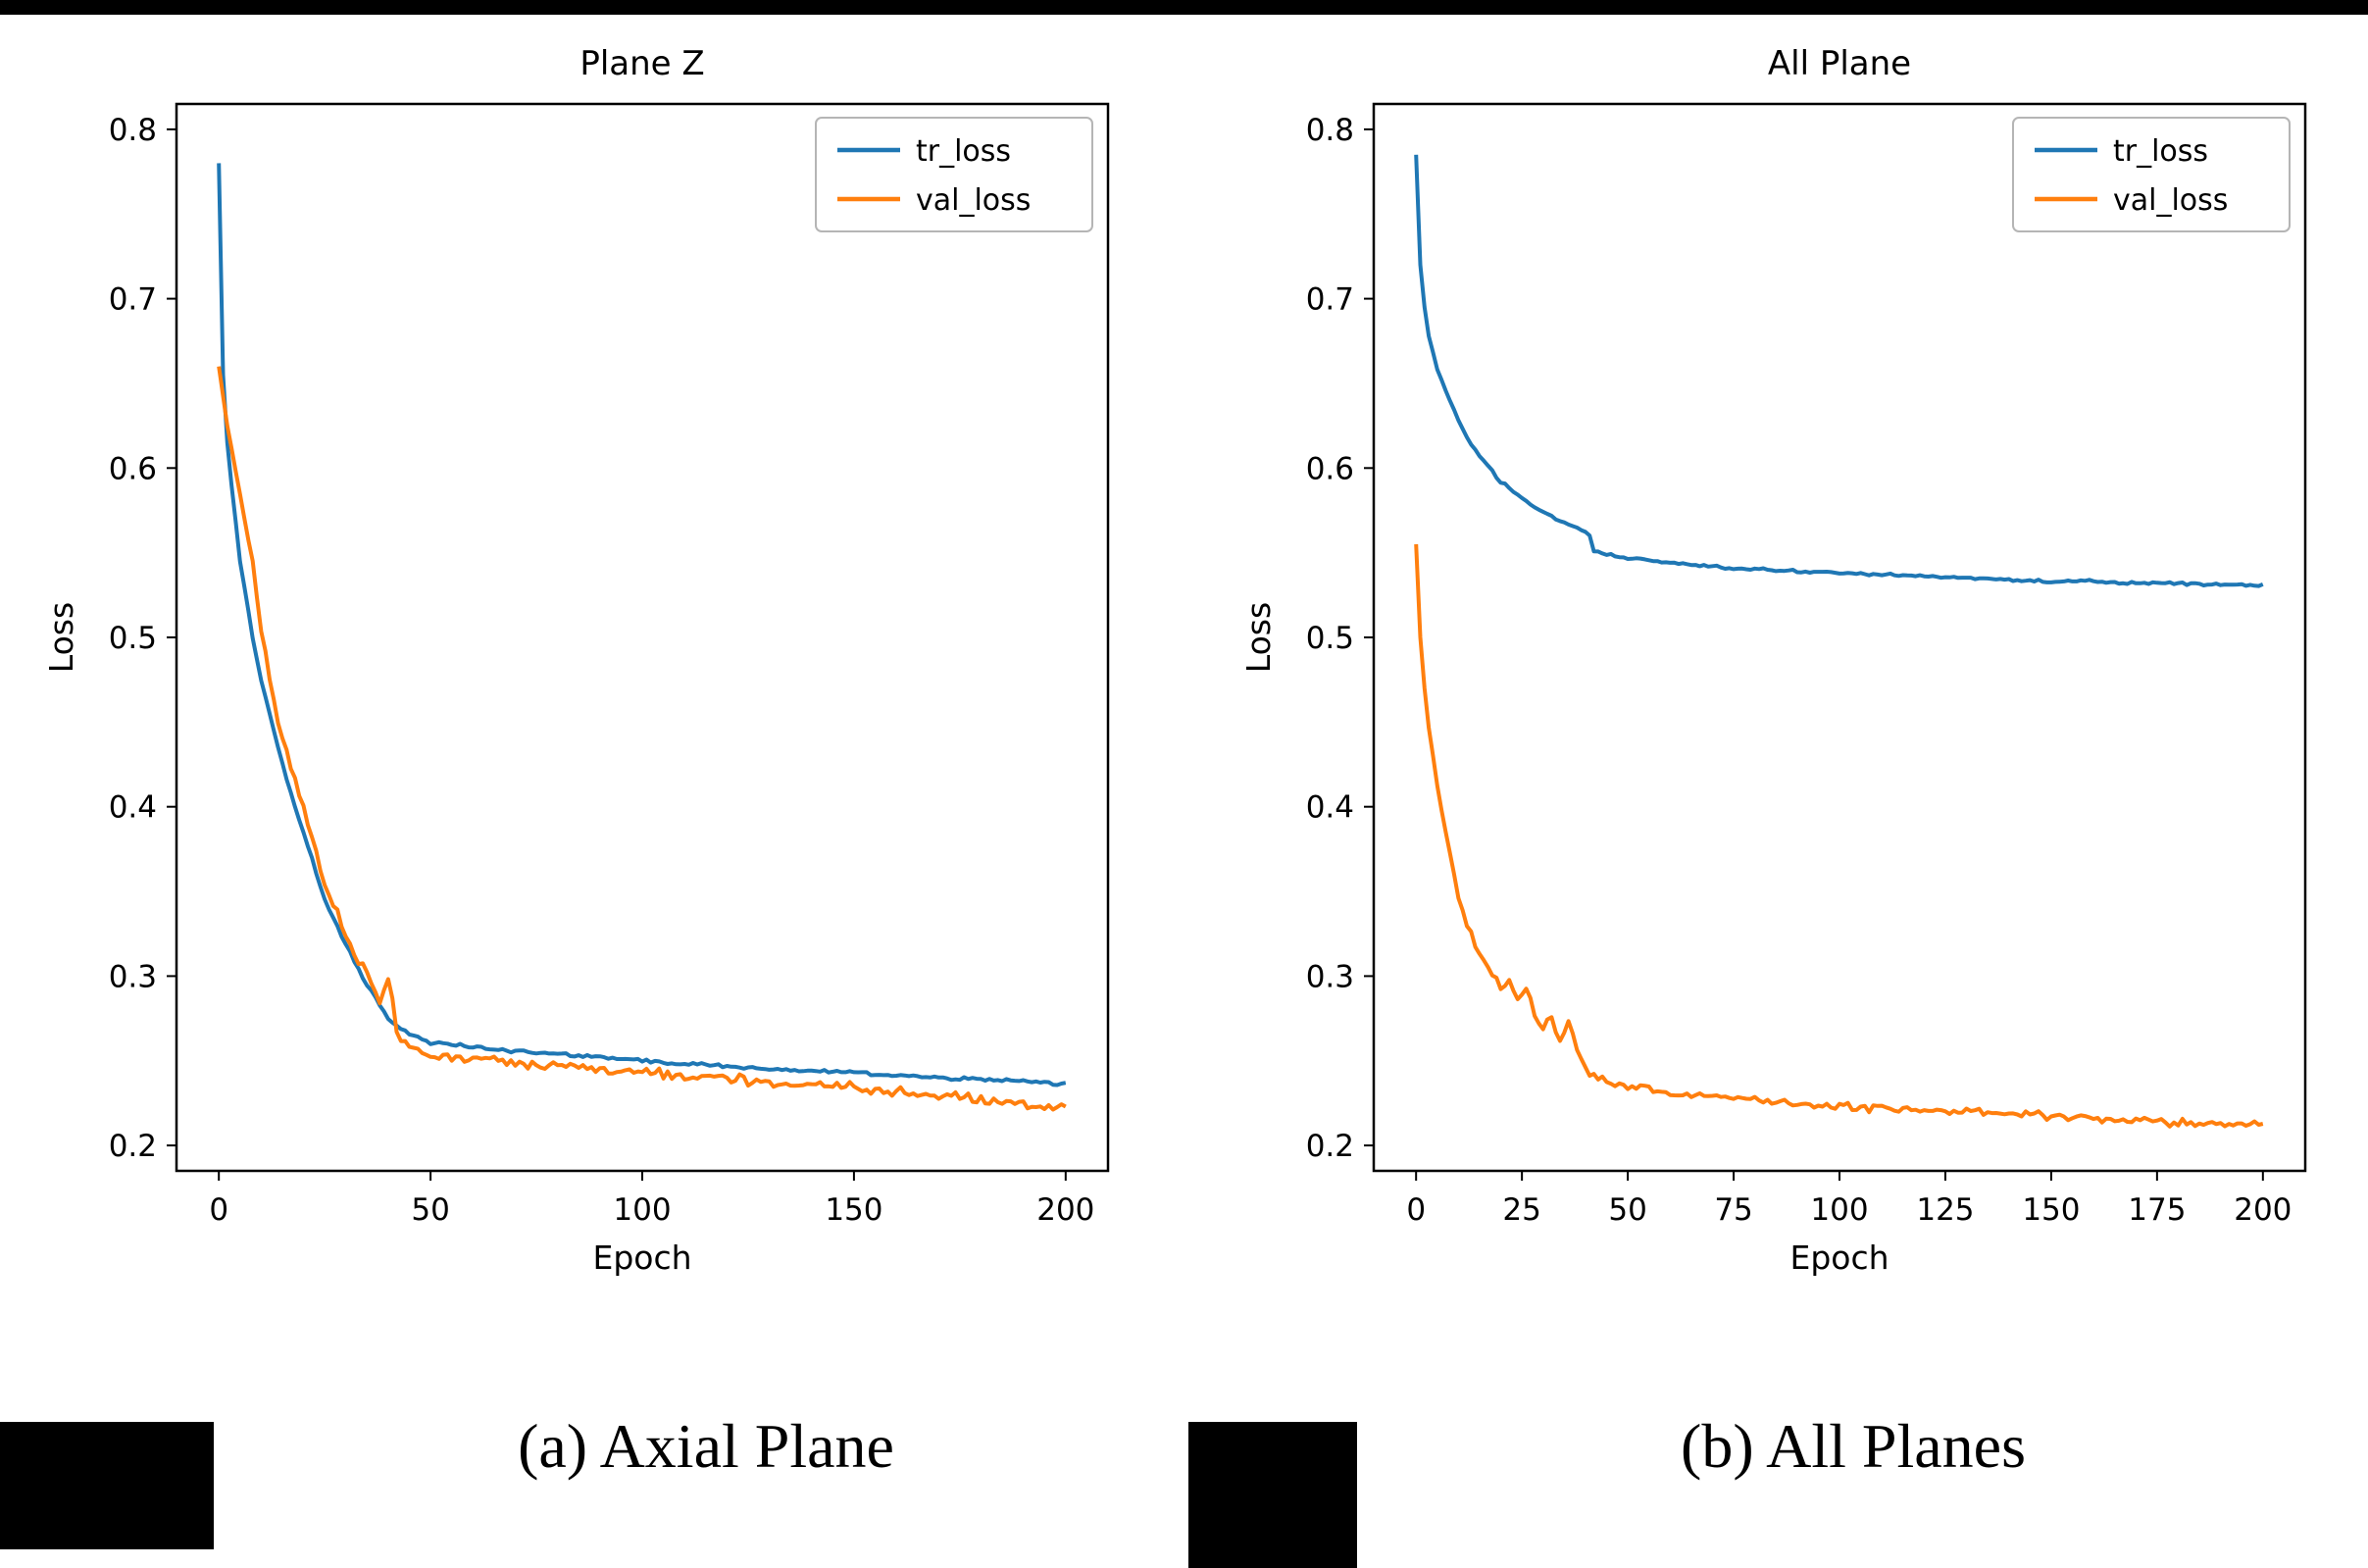 The height and width of the screenshot is (1568, 2368). What do you see at coordinates (107, 1485) in the screenshot?
I see `decorative-black-block-left` at bounding box center [107, 1485].